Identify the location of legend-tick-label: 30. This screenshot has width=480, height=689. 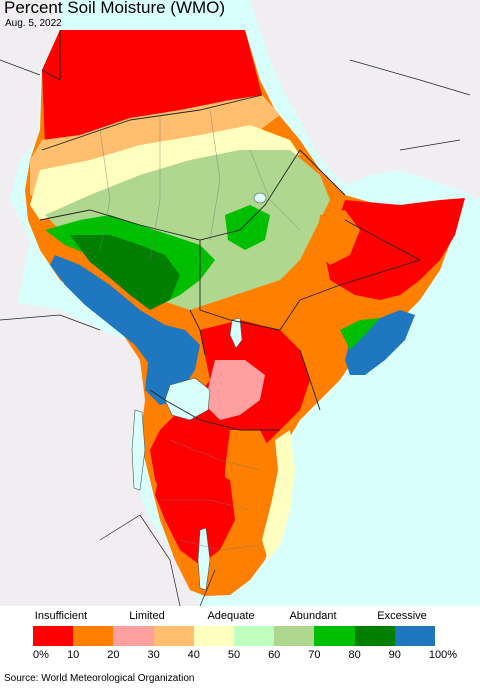
(153, 655).